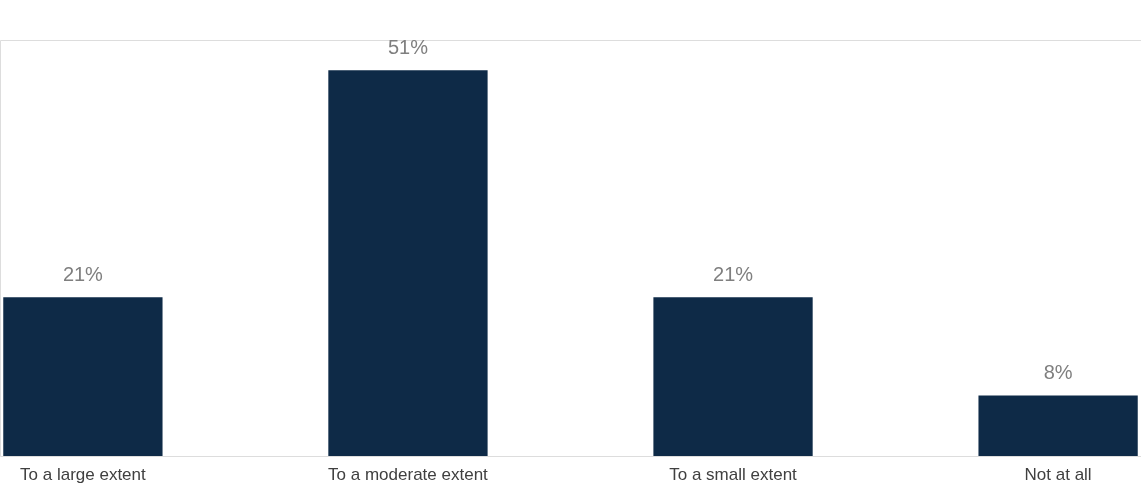 The height and width of the screenshot is (487, 1141). What do you see at coordinates (1058, 372) in the screenshot?
I see `data-label: 8%` at bounding box center [1058, 372].